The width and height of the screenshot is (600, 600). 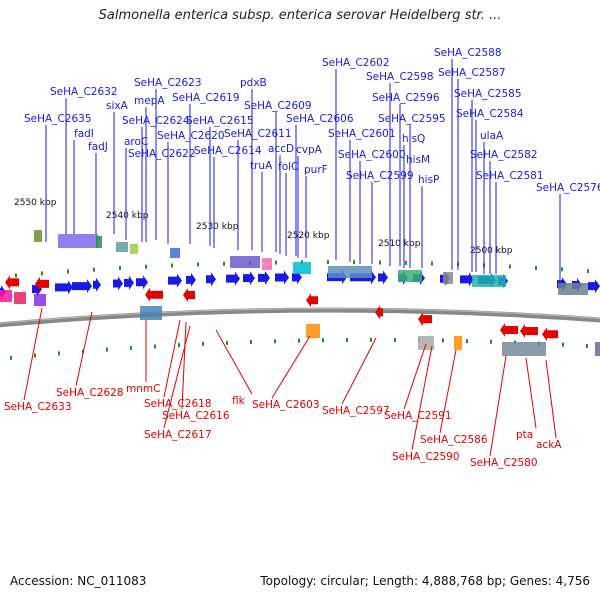 I want to click on forward-gene-label: SeHA_C2609, so click(x=278, y=106).